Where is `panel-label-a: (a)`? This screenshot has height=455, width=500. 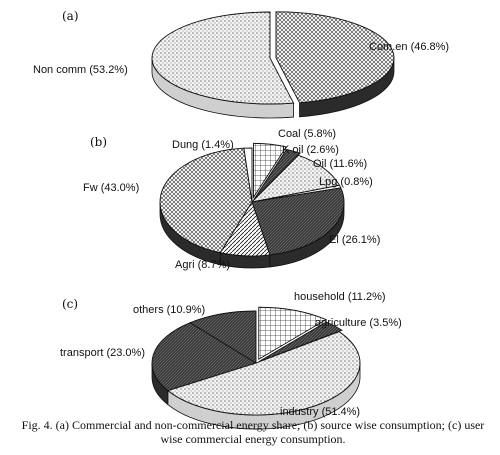 panel-label-a: (a) is located at coordinates (70, 16).